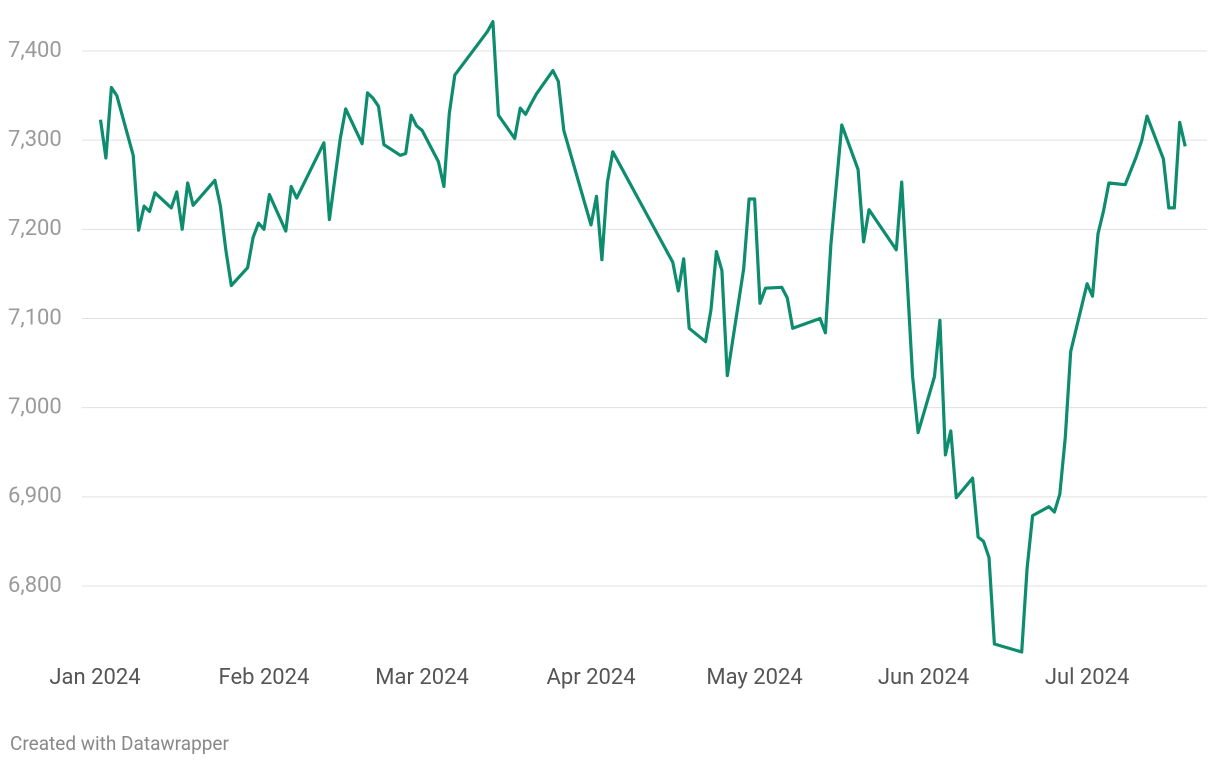 The width and height of the screenshot is (1220, 768). Describe the element at coordinates (35, 317) in the screenshot. I see `y-tick-label: 7,100` at that location.